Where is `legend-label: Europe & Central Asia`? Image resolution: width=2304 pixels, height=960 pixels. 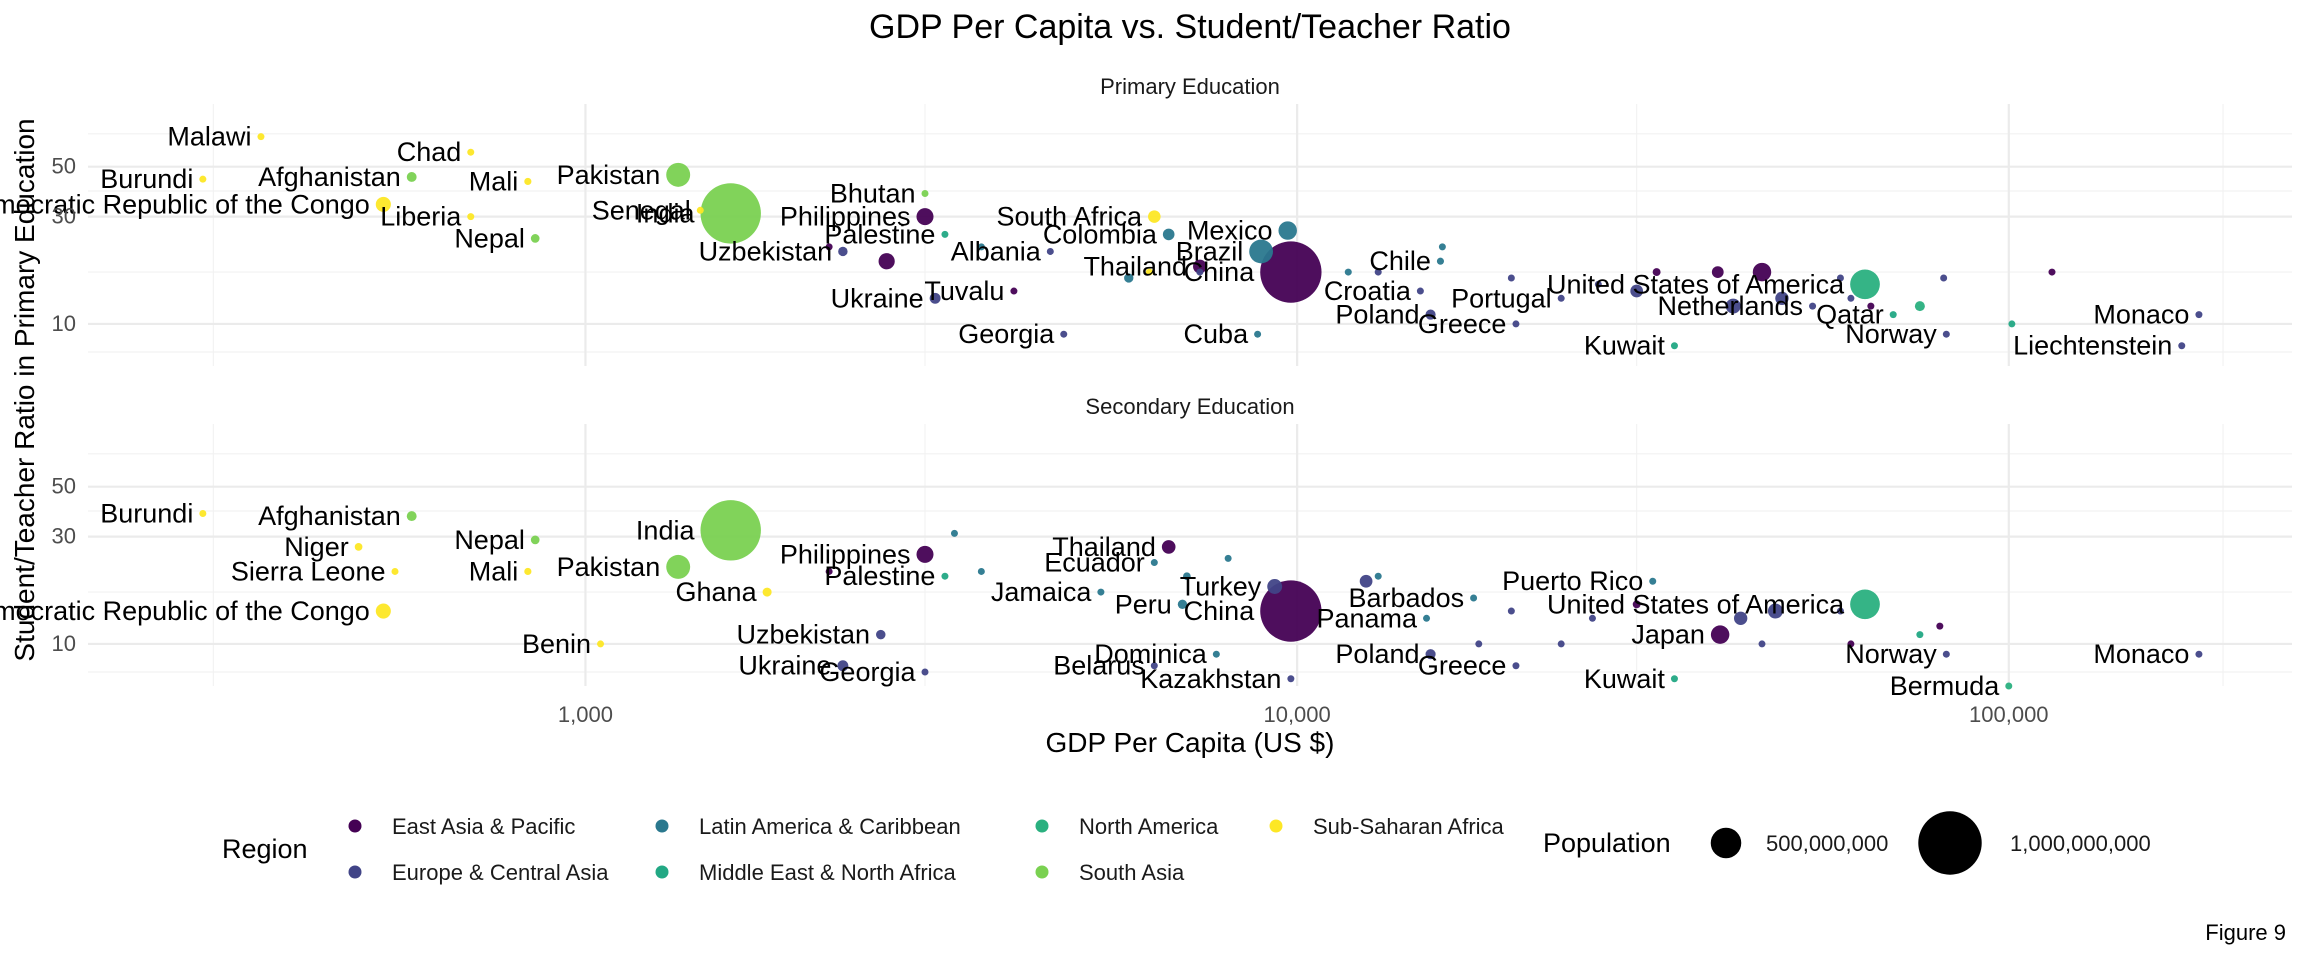
legend-label: Europe & Central Asia is located at coordinates (500, 872).